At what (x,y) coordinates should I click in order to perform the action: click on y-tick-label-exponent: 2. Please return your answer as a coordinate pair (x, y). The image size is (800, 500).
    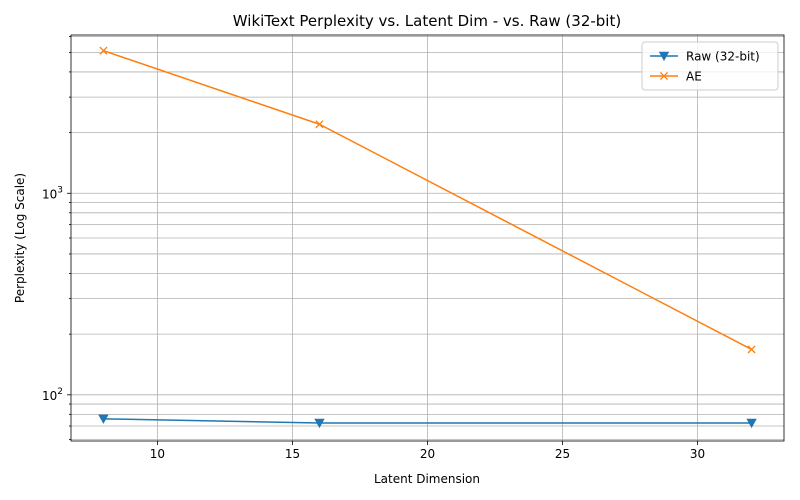
    Looking at the image, I should click on (60, 392).